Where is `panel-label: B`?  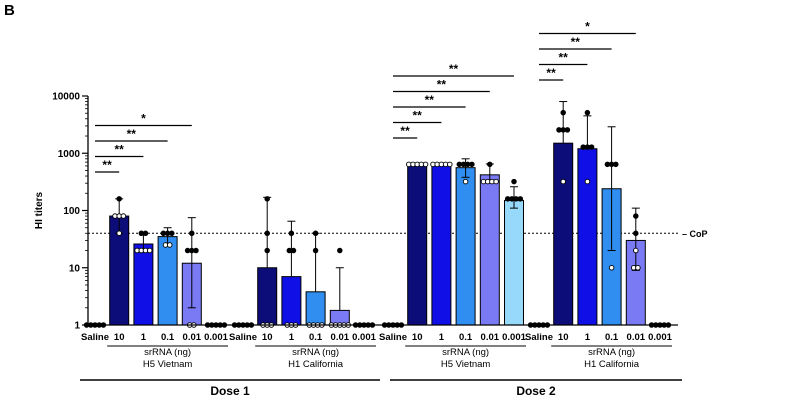
panel-label: B is located at coordinates (9, 10).